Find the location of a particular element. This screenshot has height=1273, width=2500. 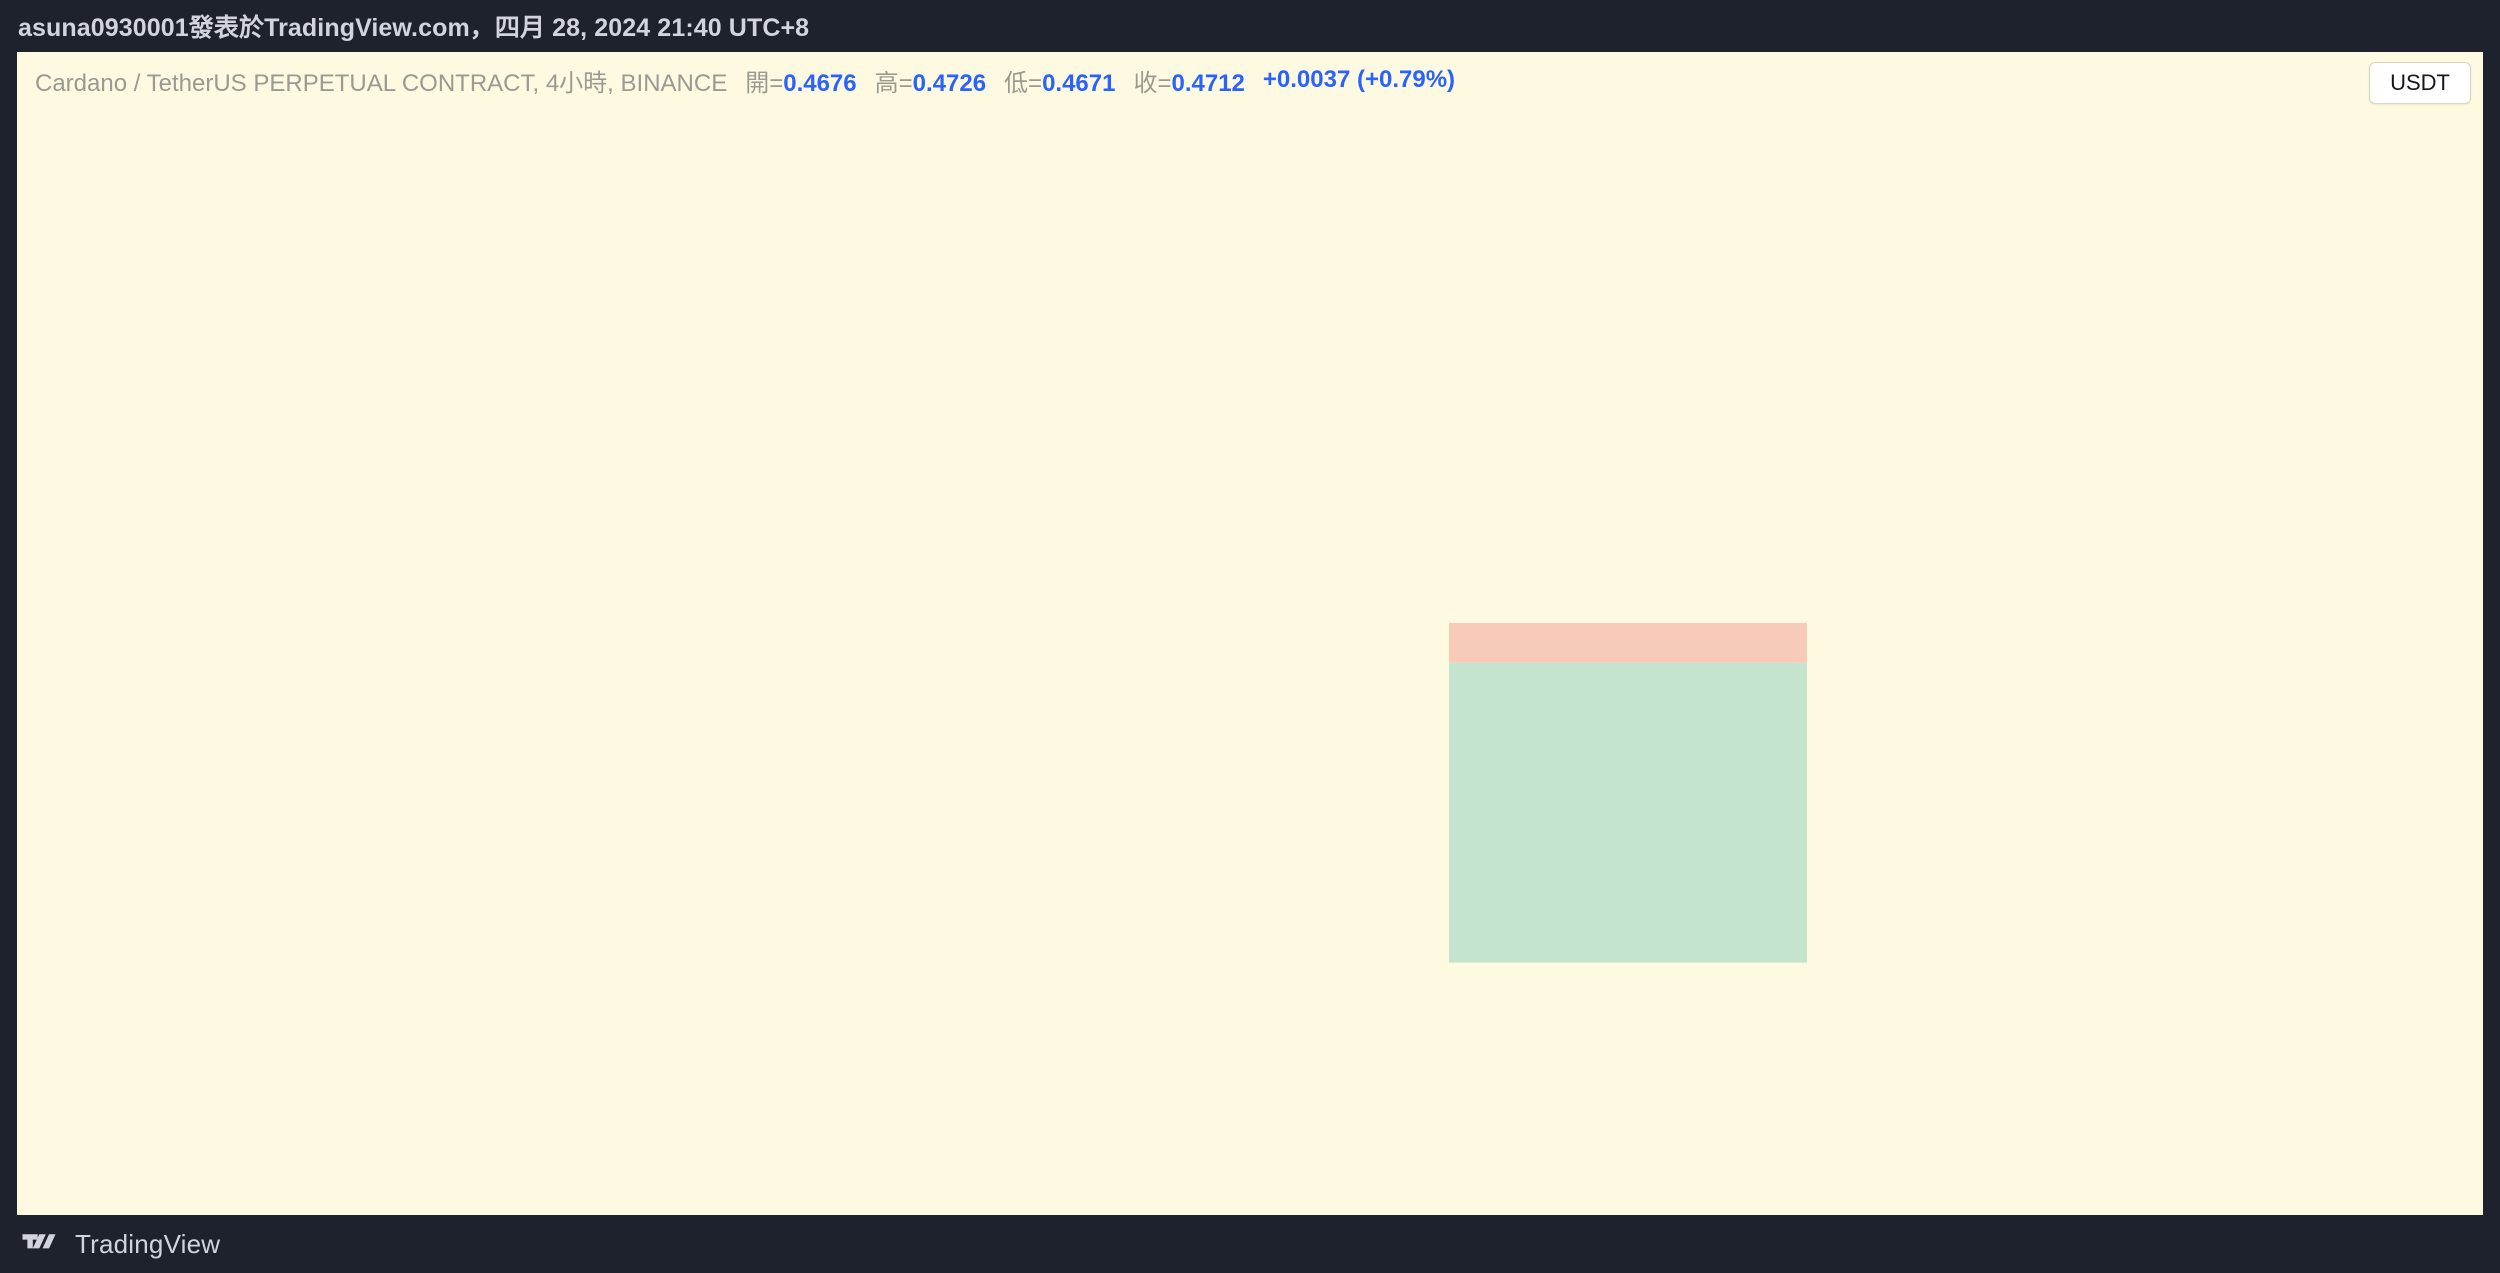

tradingview-logo-text: TradingView is located at coordinates (148, 1243).